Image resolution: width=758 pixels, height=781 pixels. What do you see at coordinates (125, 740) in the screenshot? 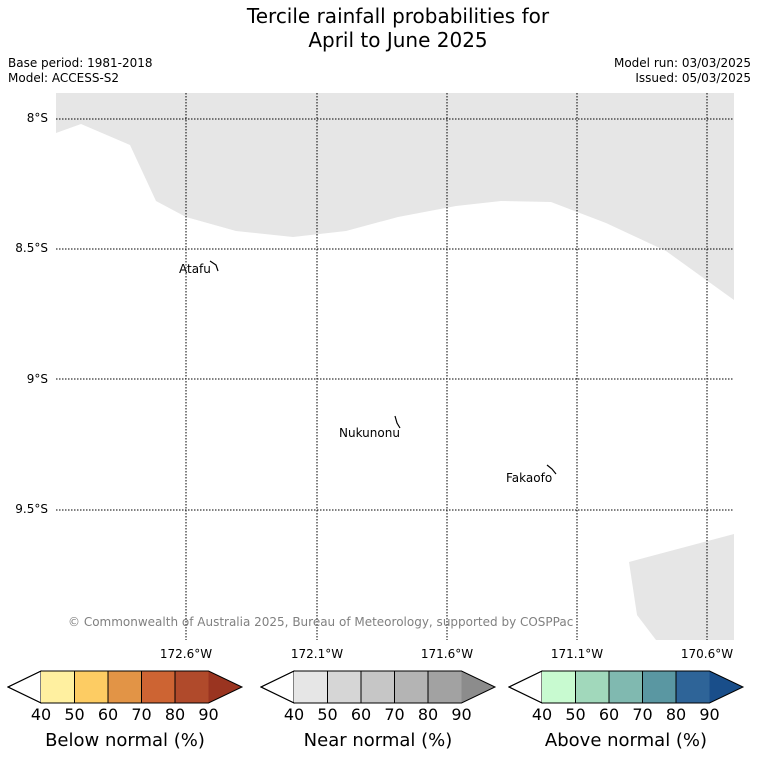
I see `below-normal-title: Below normal (%)` at bounding box center [125, 740].